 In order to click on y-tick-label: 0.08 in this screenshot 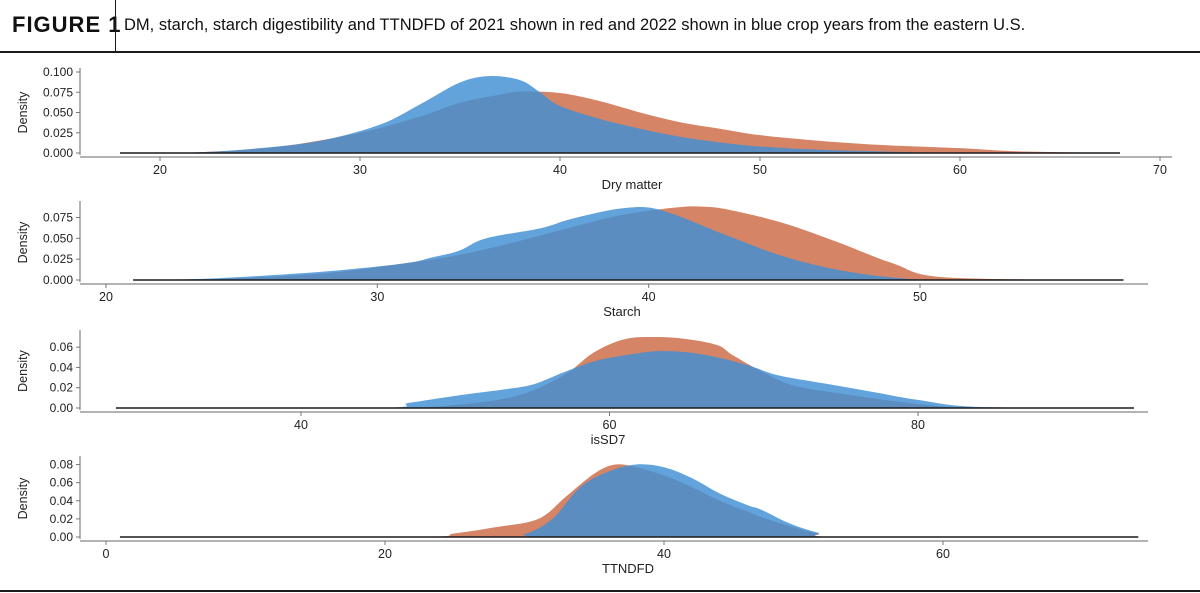, I will do `click(62, 465)`.